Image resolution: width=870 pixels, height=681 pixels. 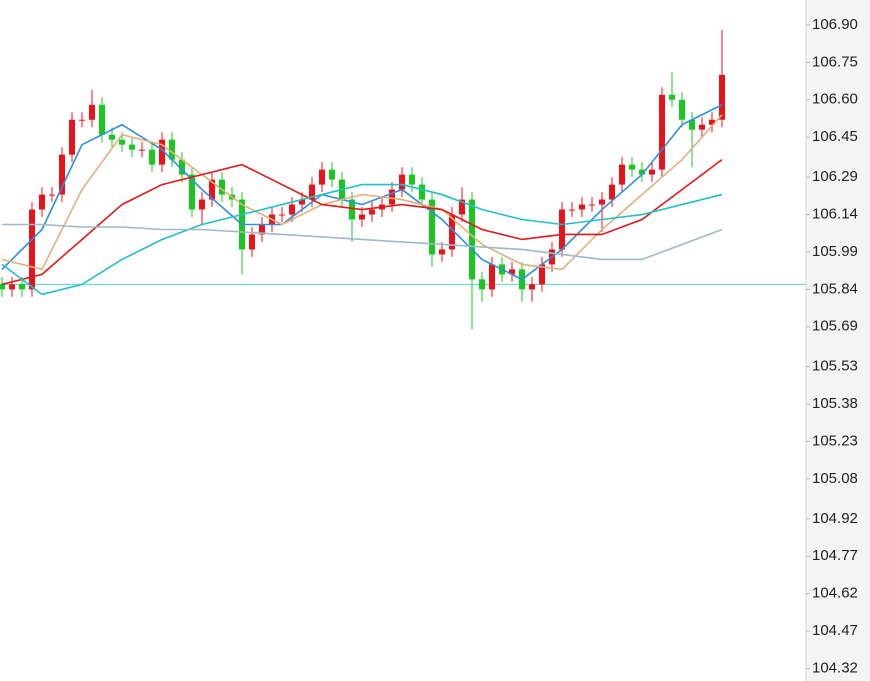 I want to click on y-tick-label: 105.53, so click(x=835, y=366).